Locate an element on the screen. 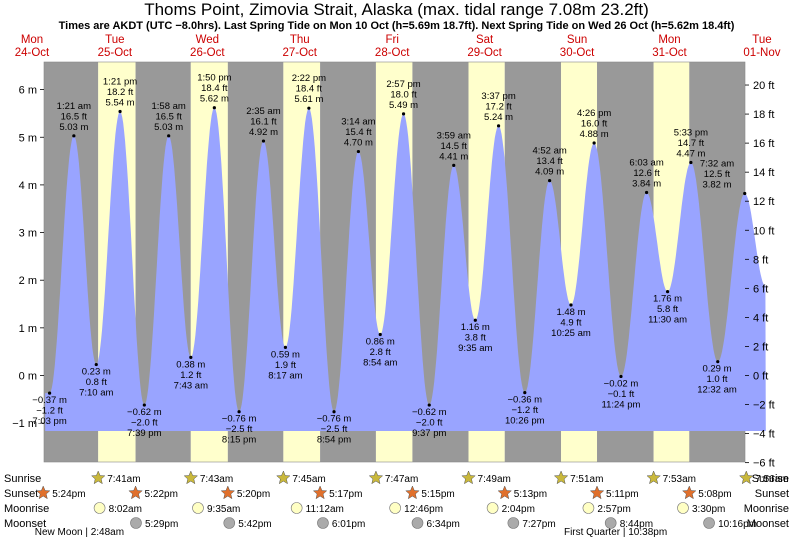 Image resolution: width=793 pixels, height=539 pixels. high-tide-label: 3:14 am is located at coordinates (358, 122).